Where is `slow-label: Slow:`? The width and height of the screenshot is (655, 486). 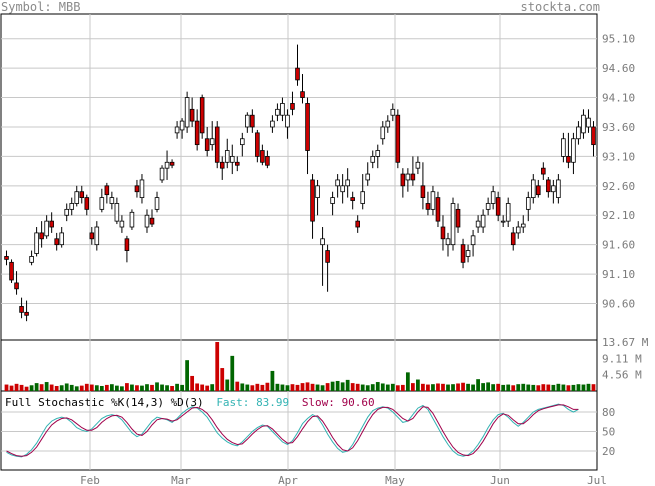
slow-label: Slow: is located at coordinates (318, 402).